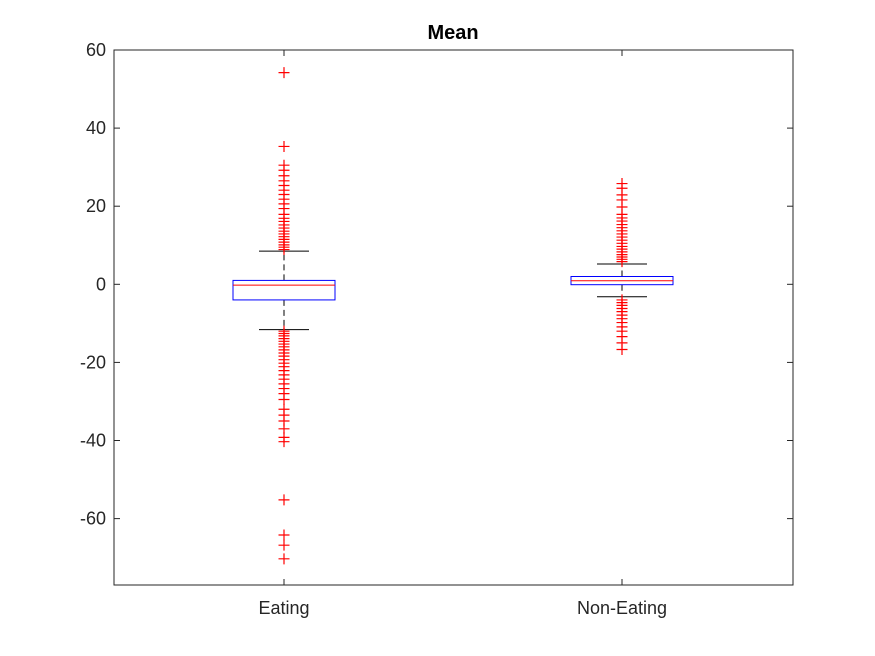  I want to click on y-tick-label: -60, so click(93, 519).